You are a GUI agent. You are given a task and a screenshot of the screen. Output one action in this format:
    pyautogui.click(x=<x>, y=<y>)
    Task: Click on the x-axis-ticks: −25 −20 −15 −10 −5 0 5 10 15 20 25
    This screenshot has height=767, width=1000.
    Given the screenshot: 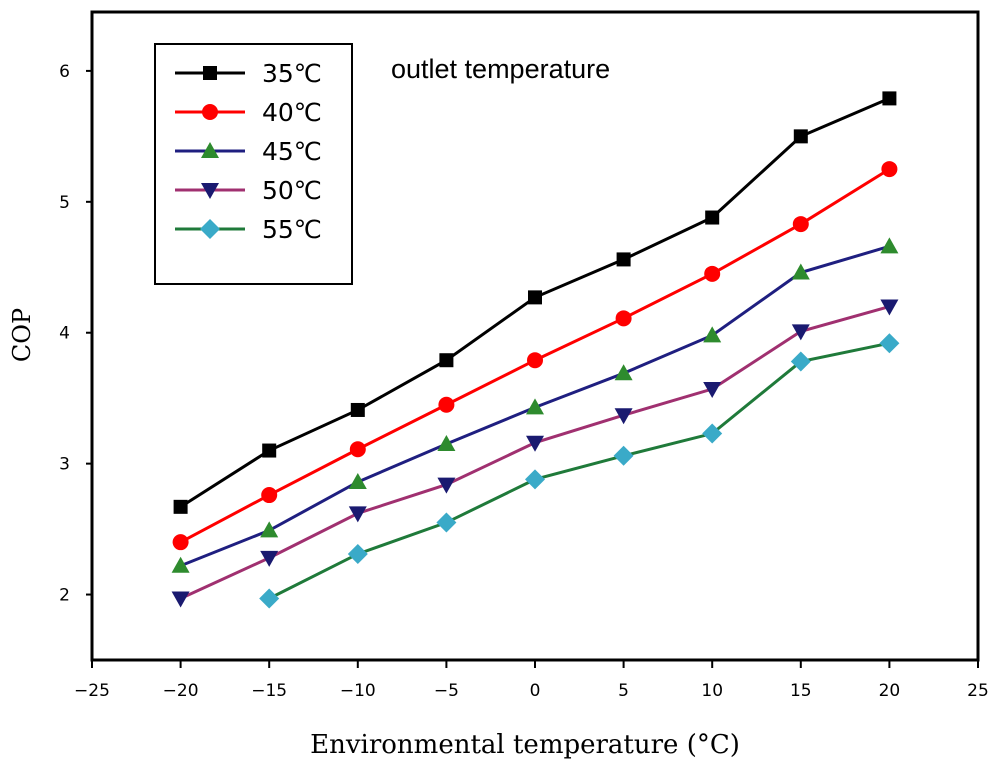 What is the action you would take?
    pyautogui.click(x=531, y=680)
    